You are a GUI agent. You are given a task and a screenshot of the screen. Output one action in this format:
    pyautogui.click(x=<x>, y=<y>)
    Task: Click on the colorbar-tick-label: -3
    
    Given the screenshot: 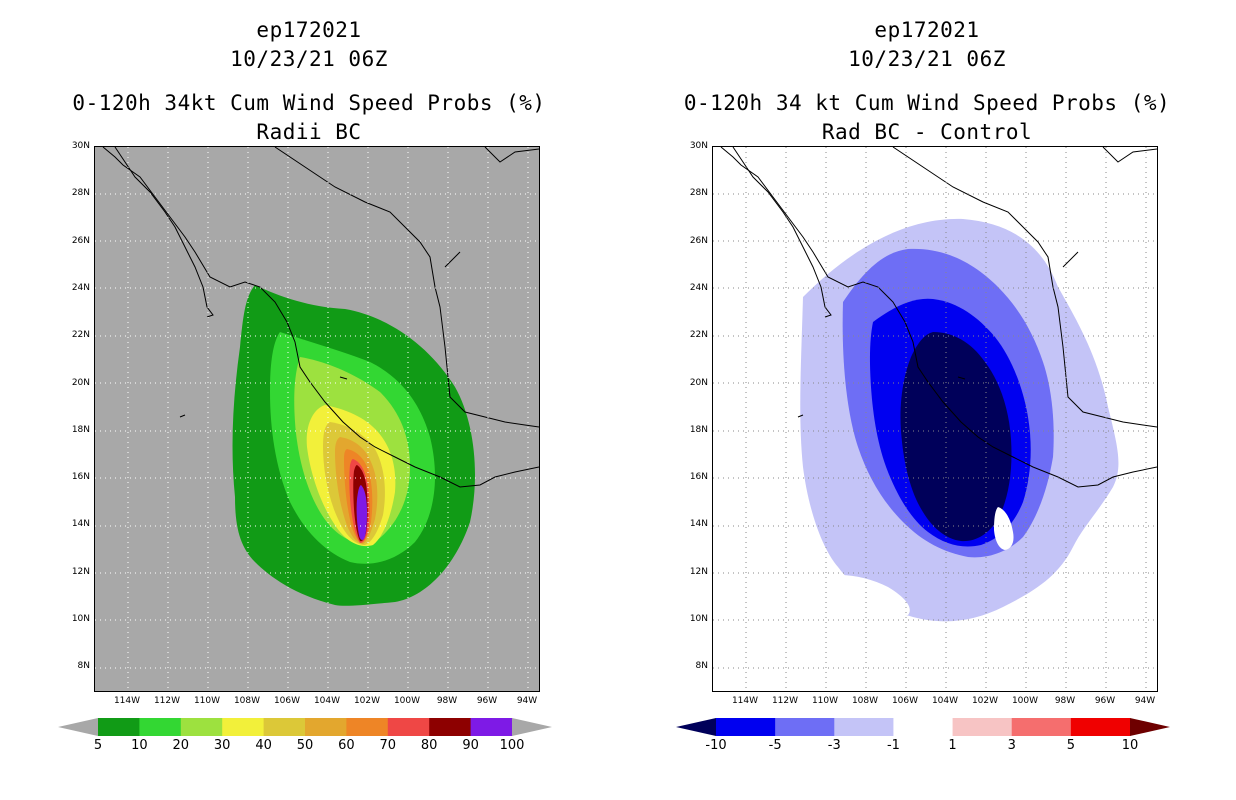 What is the action you would take?
    pyautogui.click(x=834, y=745)
    